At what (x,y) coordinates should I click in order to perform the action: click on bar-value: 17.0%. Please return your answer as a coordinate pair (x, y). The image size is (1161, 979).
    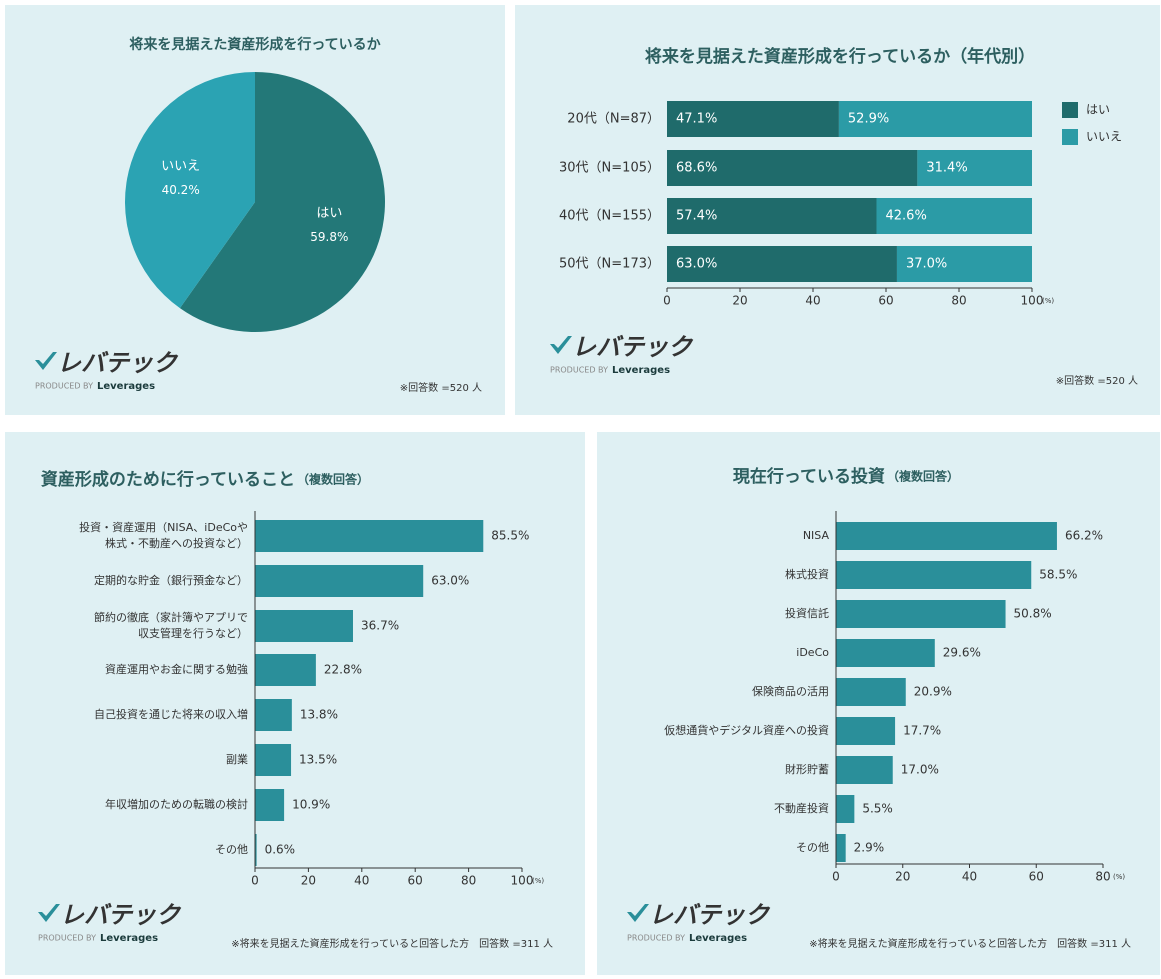
    Looking at the image, I should click on (920, 770).